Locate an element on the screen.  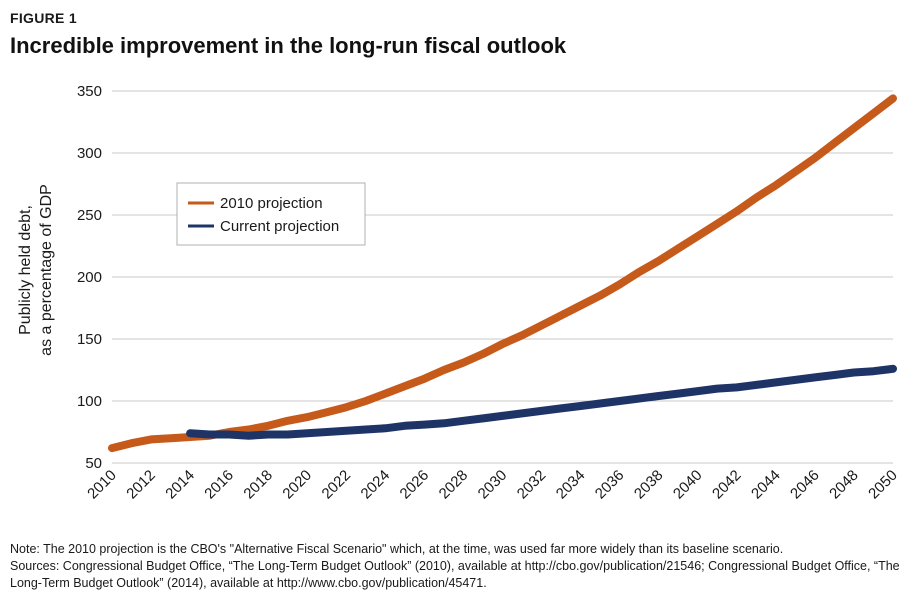
x-tick-label: 2046 is located at coordinates (805, 485).